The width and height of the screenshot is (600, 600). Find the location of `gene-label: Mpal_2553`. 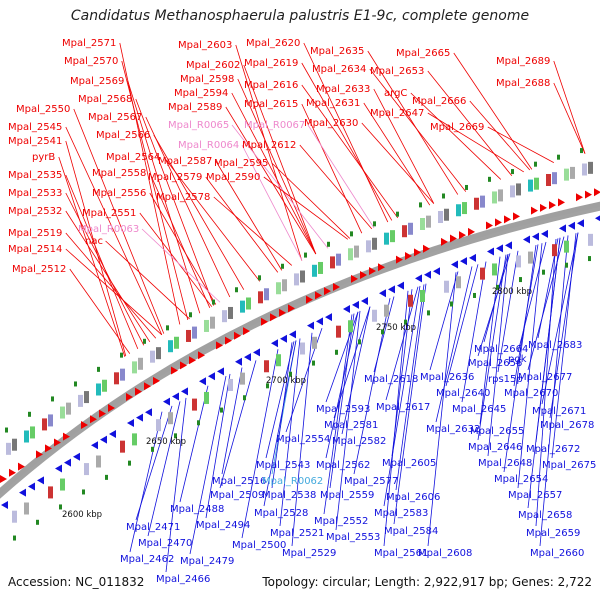

gene-label: Mpal_2553 is located at coordinates (353, 537).